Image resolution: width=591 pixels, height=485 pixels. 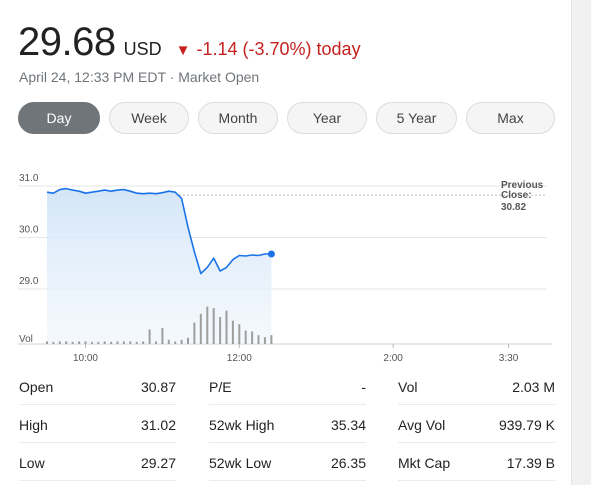 What do you see at coordinates (97, 386) in the screenshot?
I see `stat-cell: Open 30.87` at bounding box center [97, 386].